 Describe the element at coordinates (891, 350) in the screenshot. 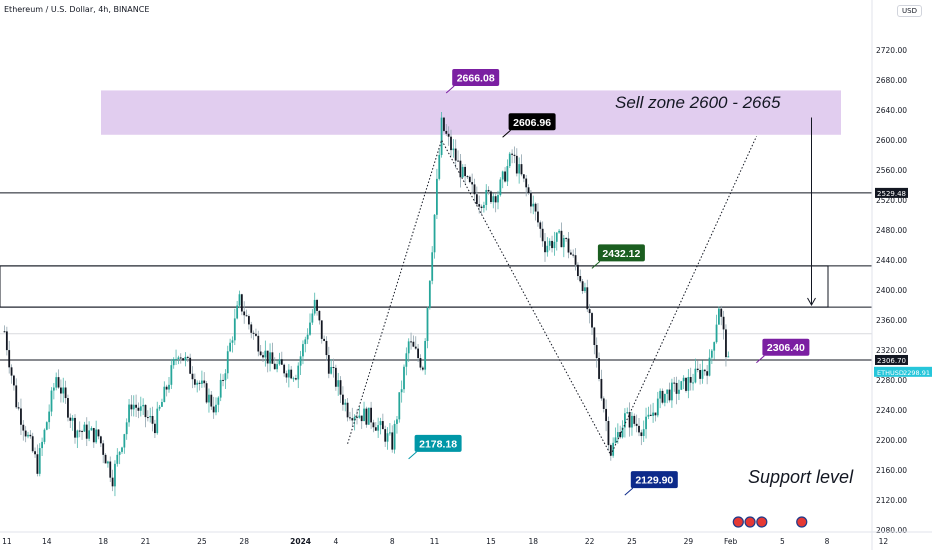

I see `price-tick: 2320.00` at that location.